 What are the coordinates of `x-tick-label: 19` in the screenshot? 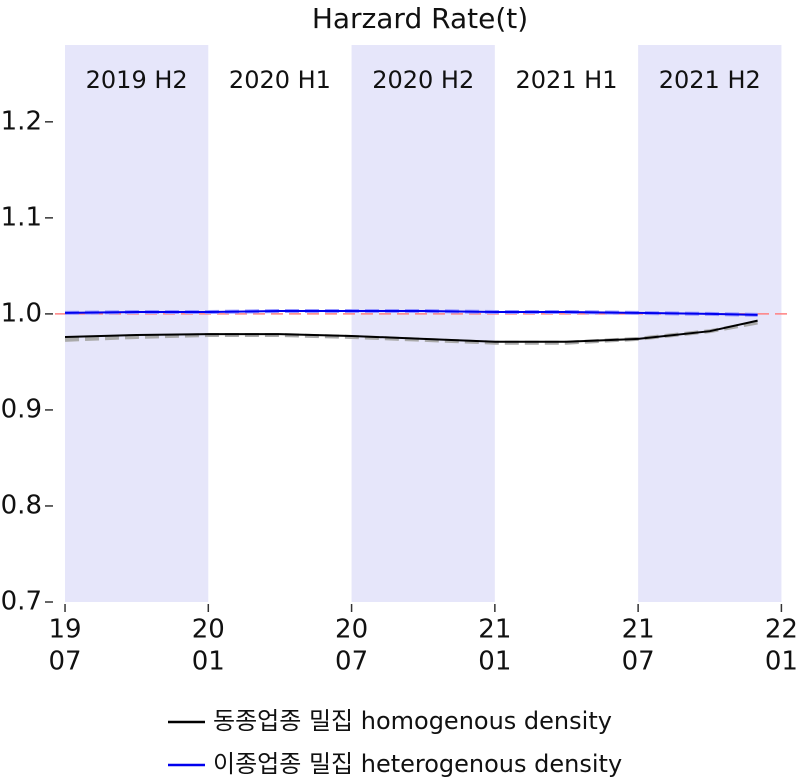 It's located at (64, 630).